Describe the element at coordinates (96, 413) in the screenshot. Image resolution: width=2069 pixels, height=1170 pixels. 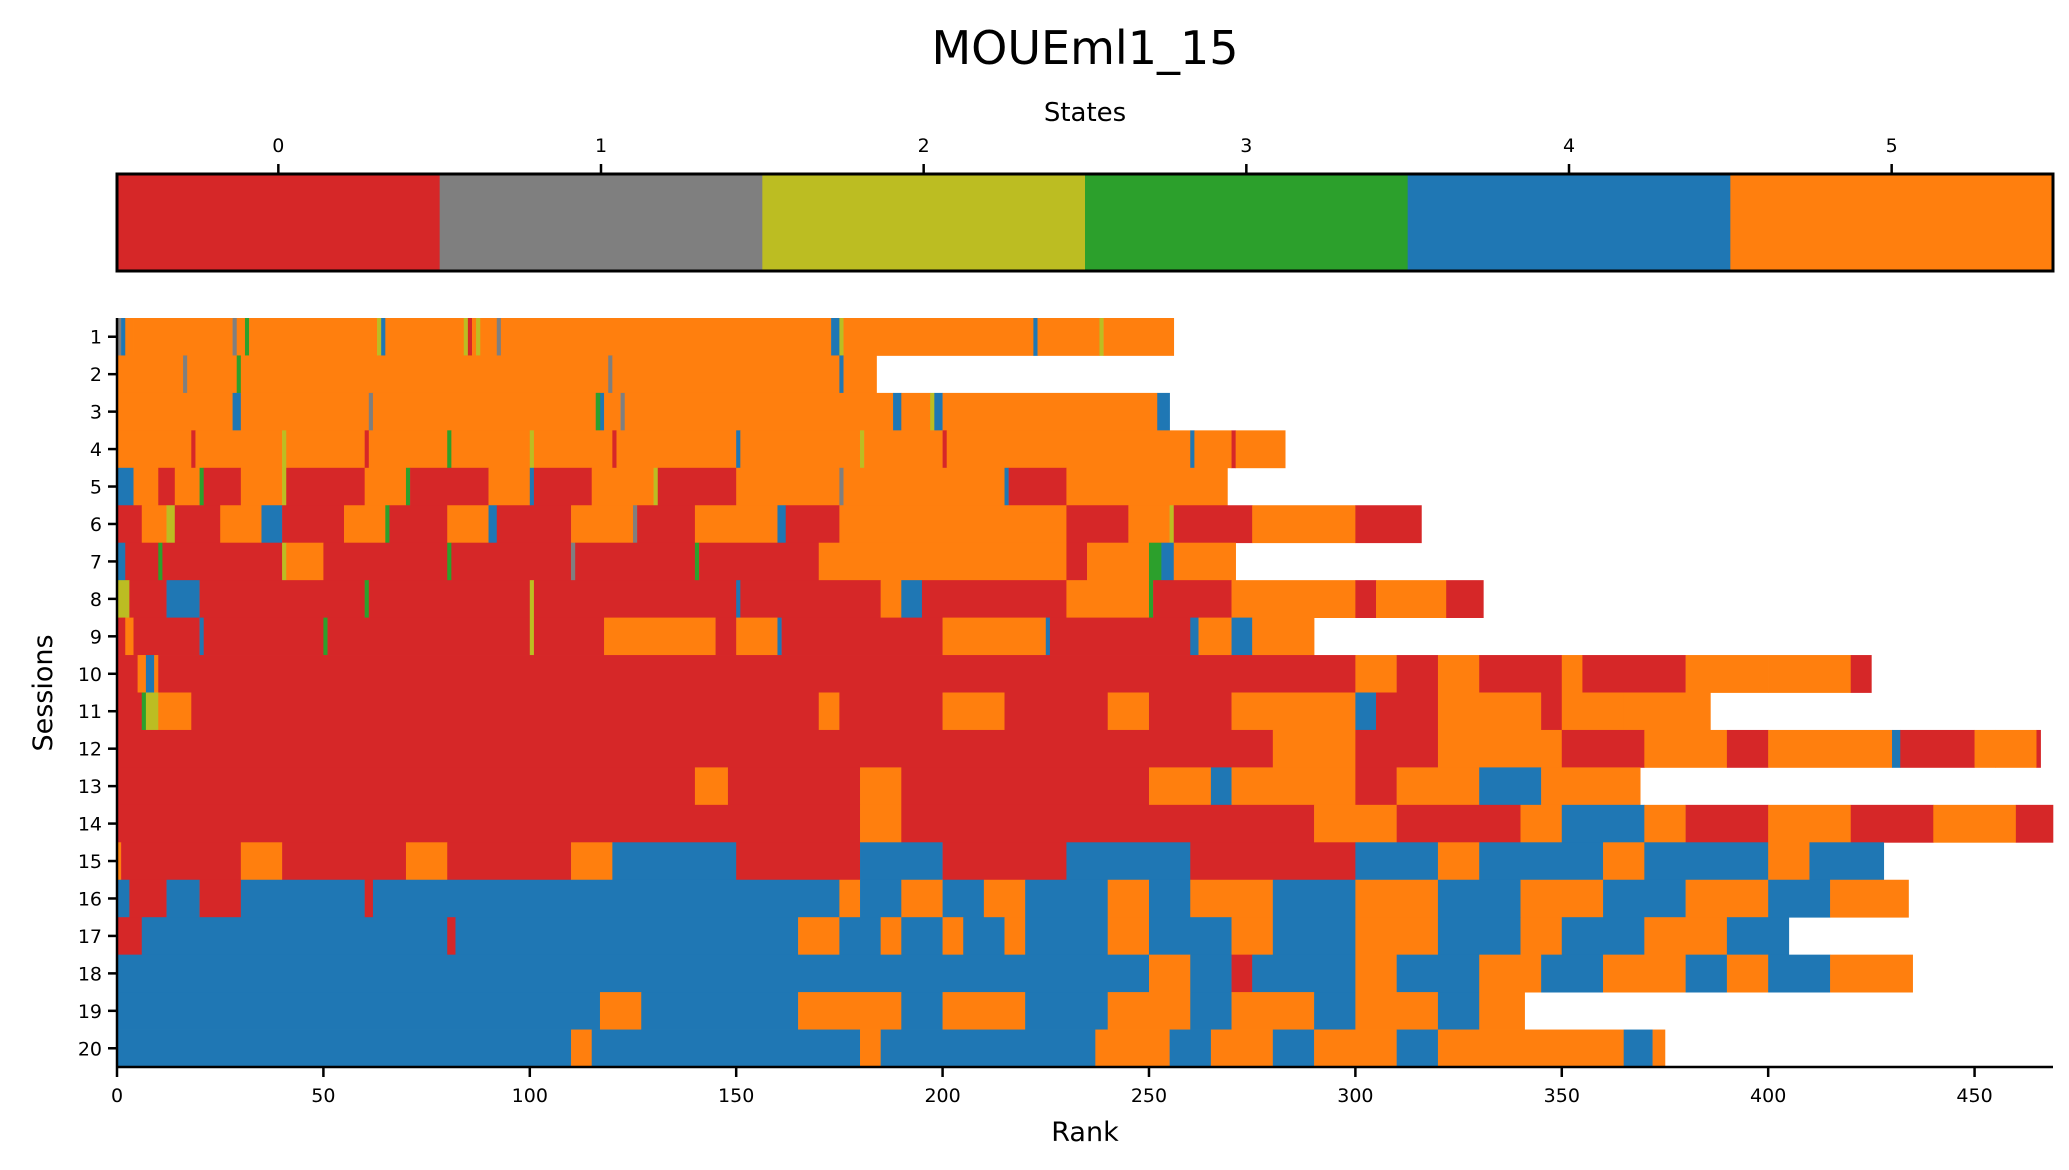
I see `y-tick-label: 3` at that location.